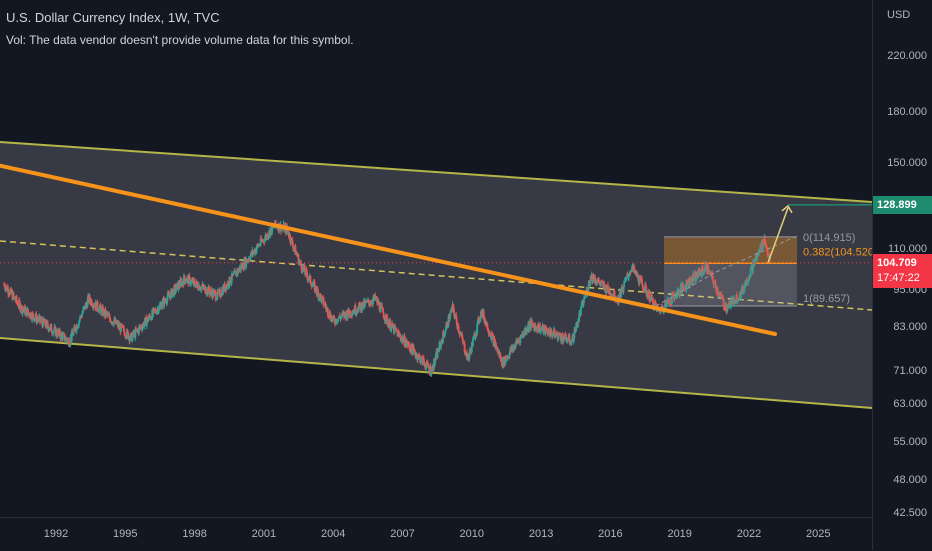 Image resolution: width=932 pixels, height=551 pixels. What do you see at coordinates (749, 534) in the screenshot?
I see `time-tick: 2022` at bounding box center [749, 534].